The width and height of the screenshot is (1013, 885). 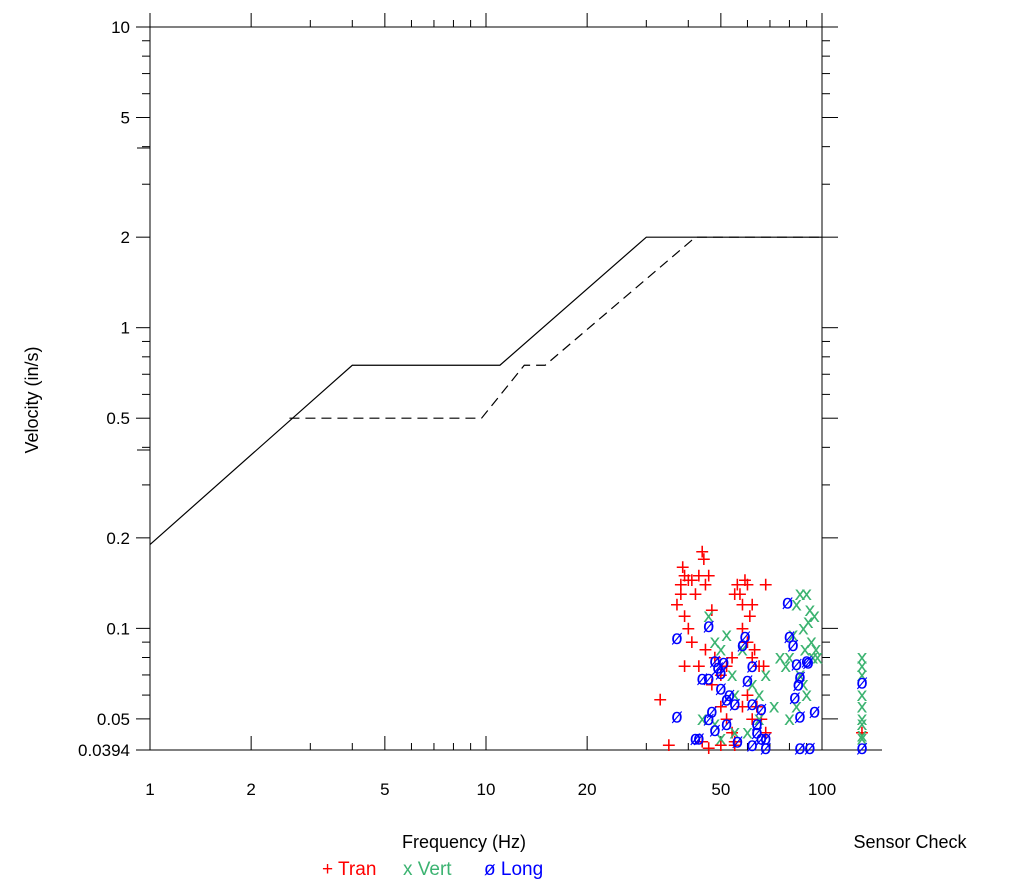 What do you see at coordinates (118, 418) in the screenshot?
I see `y-tick-label: 0.5` at bounding box center [118, 418].